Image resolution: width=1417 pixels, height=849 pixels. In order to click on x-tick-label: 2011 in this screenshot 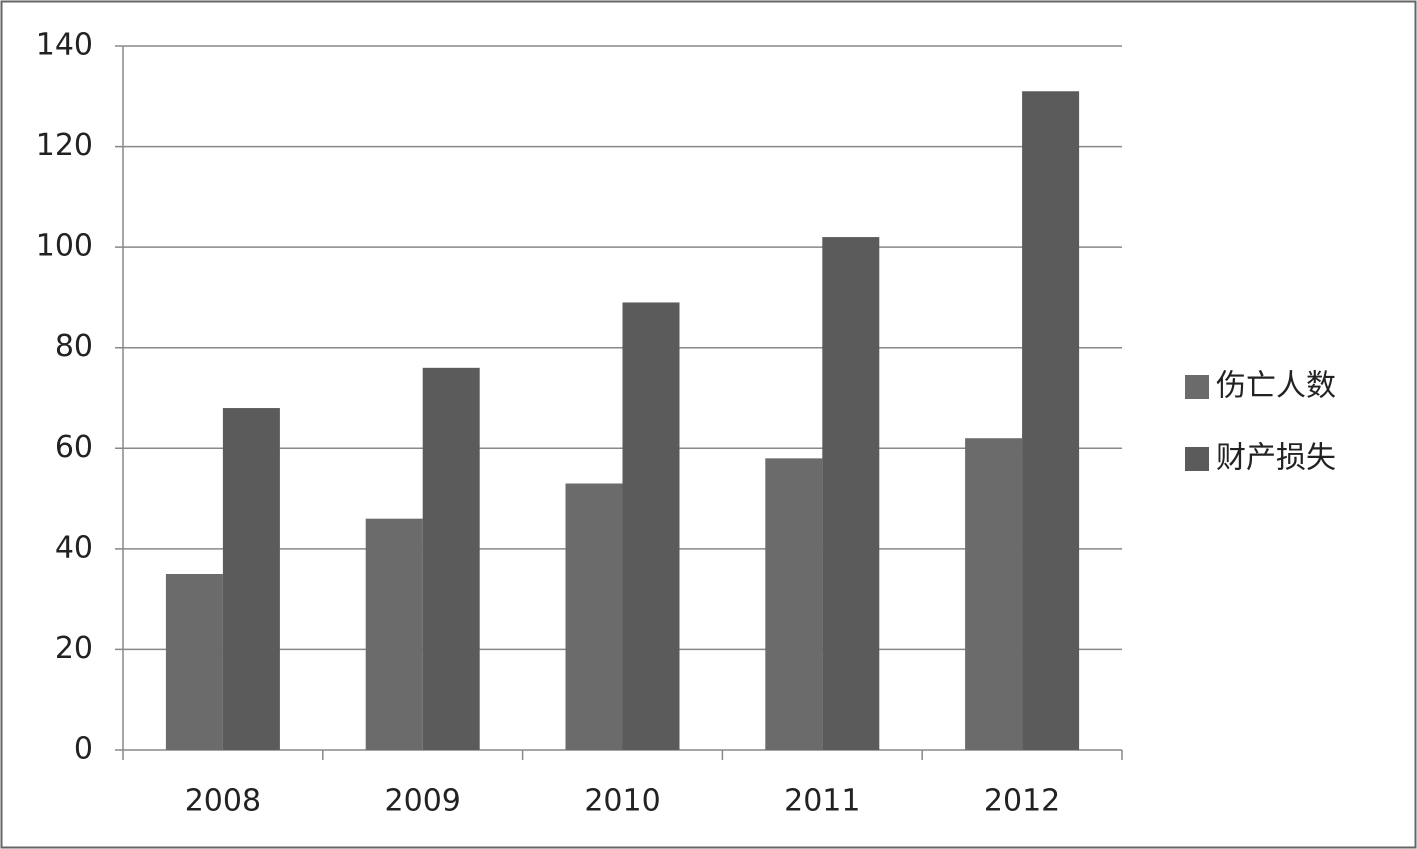, I will do `click(822, 801)`.